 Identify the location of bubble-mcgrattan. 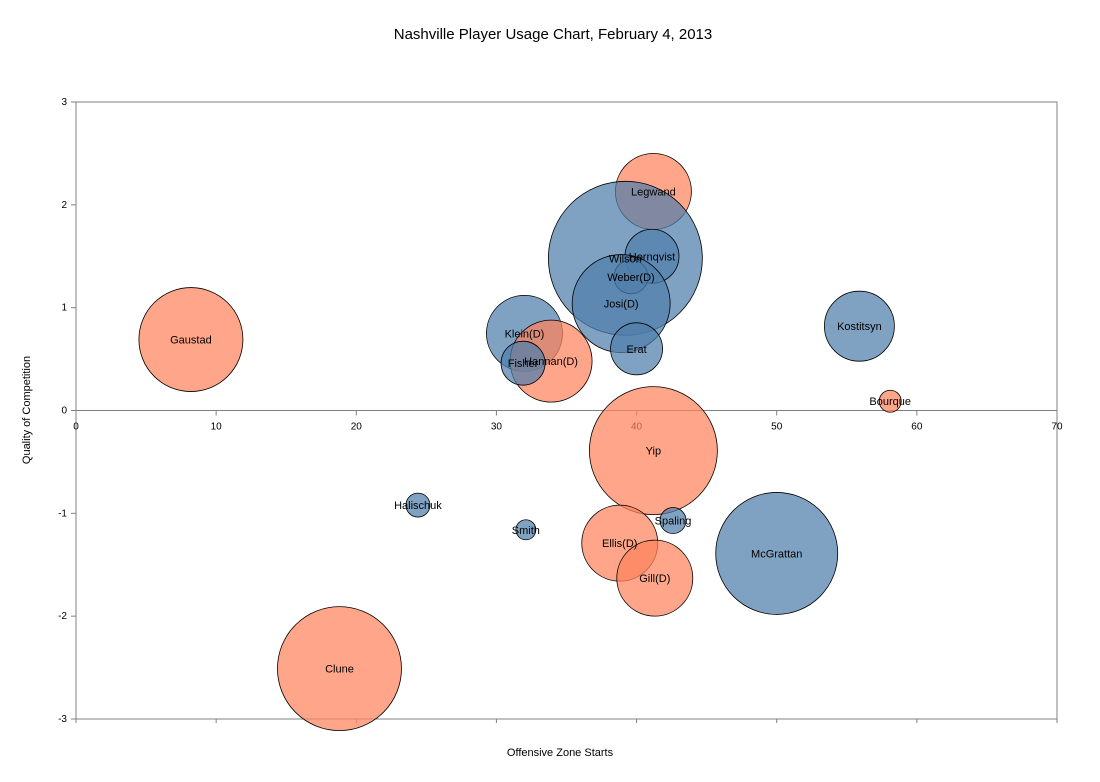
(777, 553).